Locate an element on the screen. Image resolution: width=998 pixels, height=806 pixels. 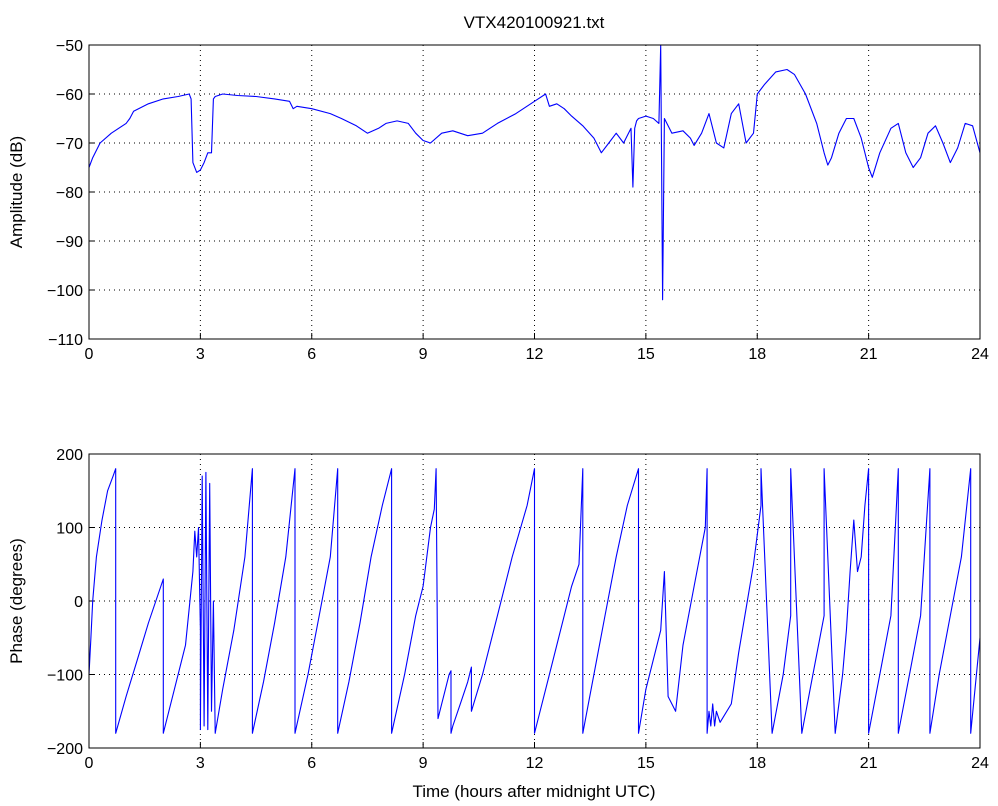
amplitude-y-tick-label: −100 is located at coordinates (65, 291).